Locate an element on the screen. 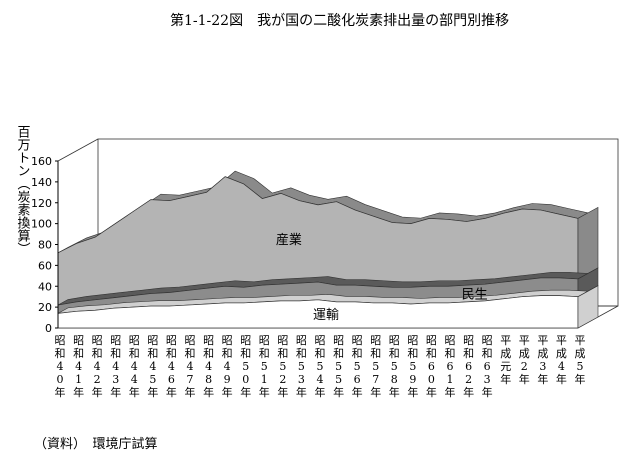 The height and width of the screenshot is (465, 622). y-tick-label: 120 is located at coordinates (41, 203).